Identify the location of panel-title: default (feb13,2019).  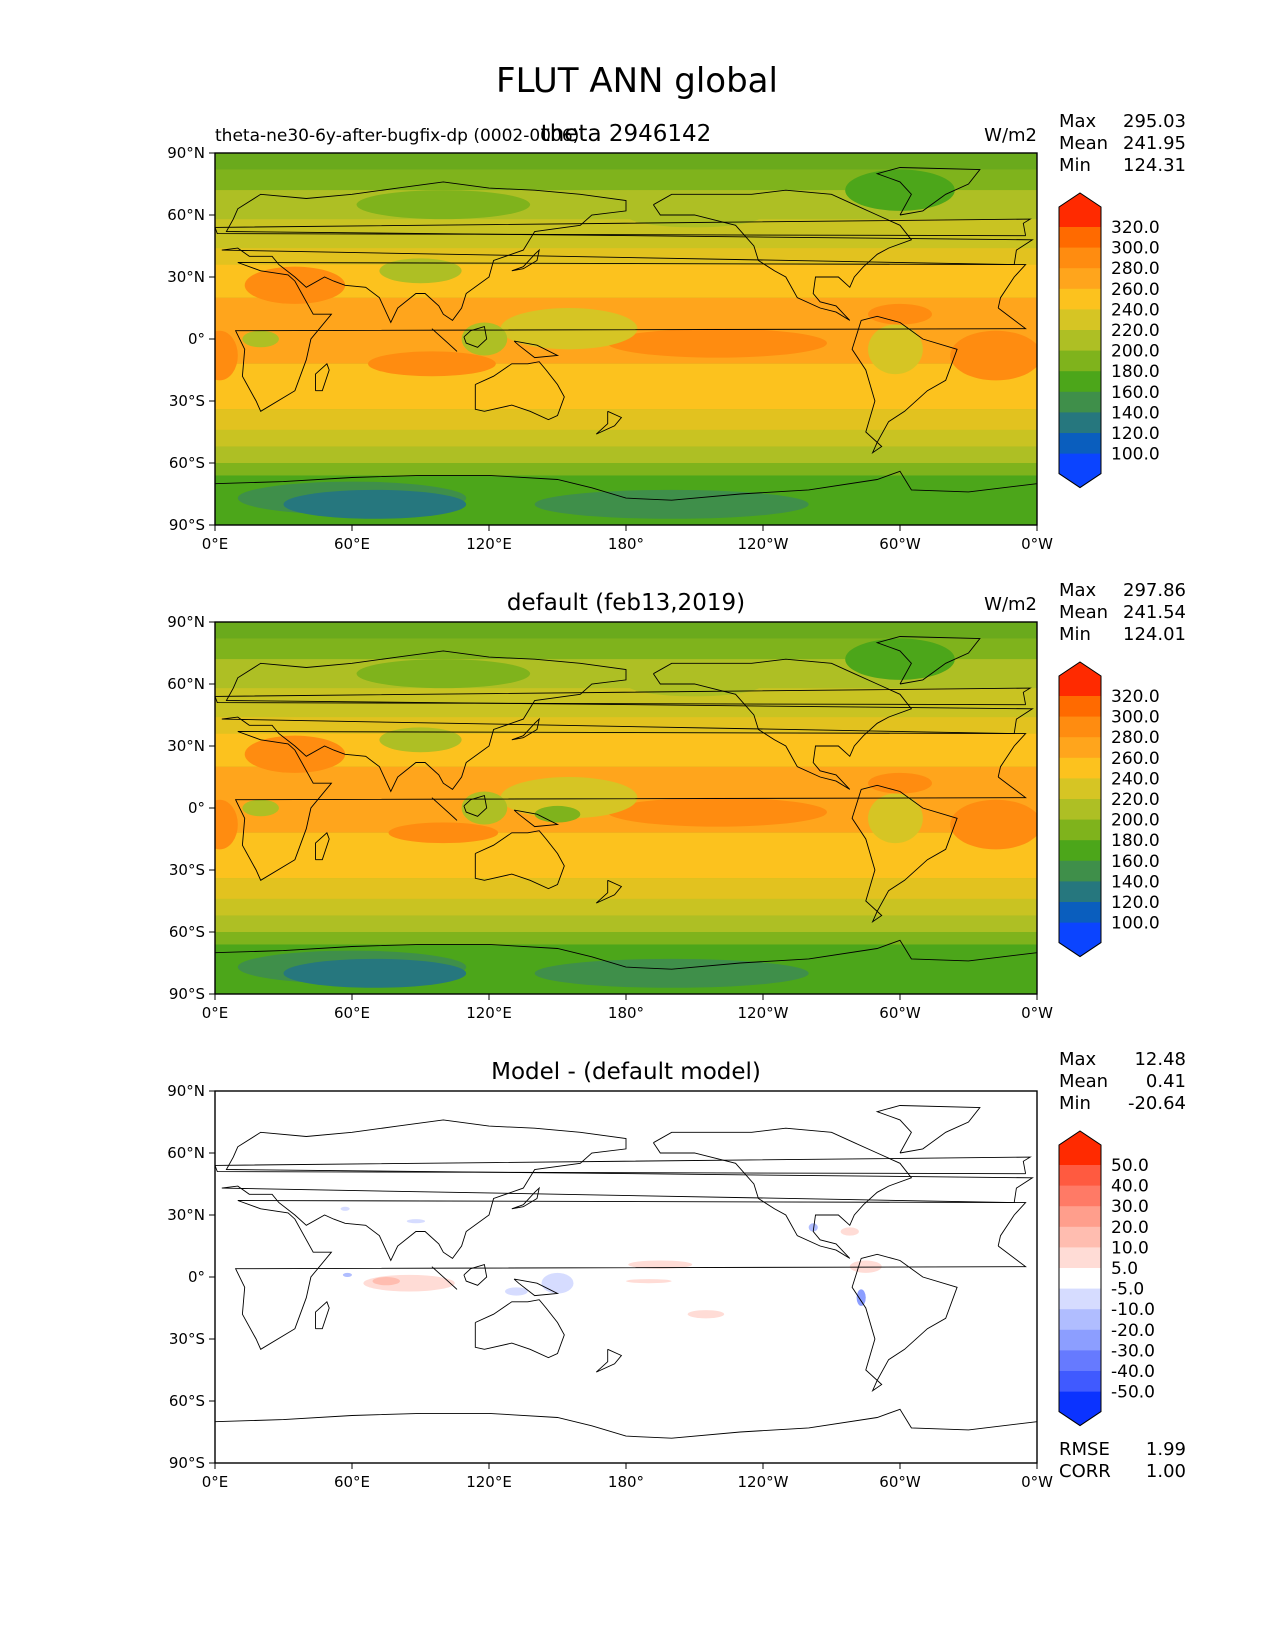
(626, 603).